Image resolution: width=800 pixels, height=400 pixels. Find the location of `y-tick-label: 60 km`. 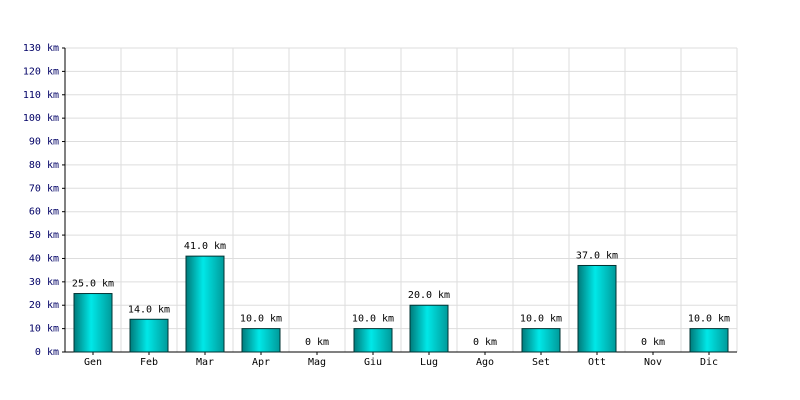

y-tick-label: 60 km is located at coordinates (44, 212).